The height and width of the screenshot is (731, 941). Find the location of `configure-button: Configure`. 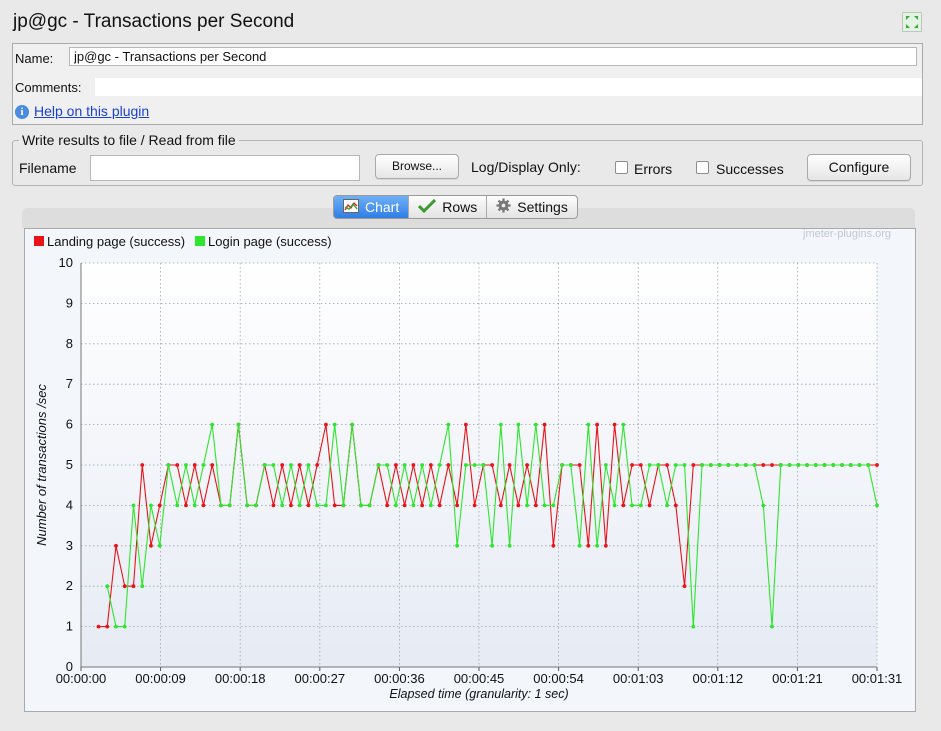

configure-button: Configure is located at coordinates (859, 167).